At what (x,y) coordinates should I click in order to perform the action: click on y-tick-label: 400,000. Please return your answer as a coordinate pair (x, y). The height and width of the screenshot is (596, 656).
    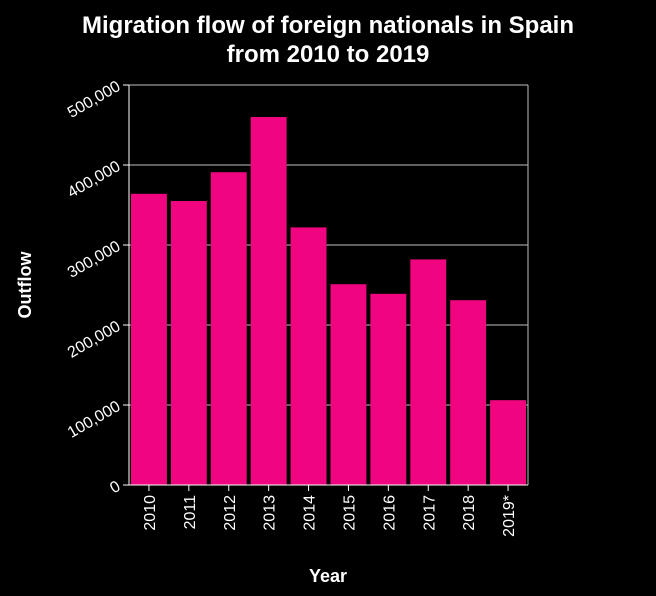
    Looking at the image, I should click on (94, 180).